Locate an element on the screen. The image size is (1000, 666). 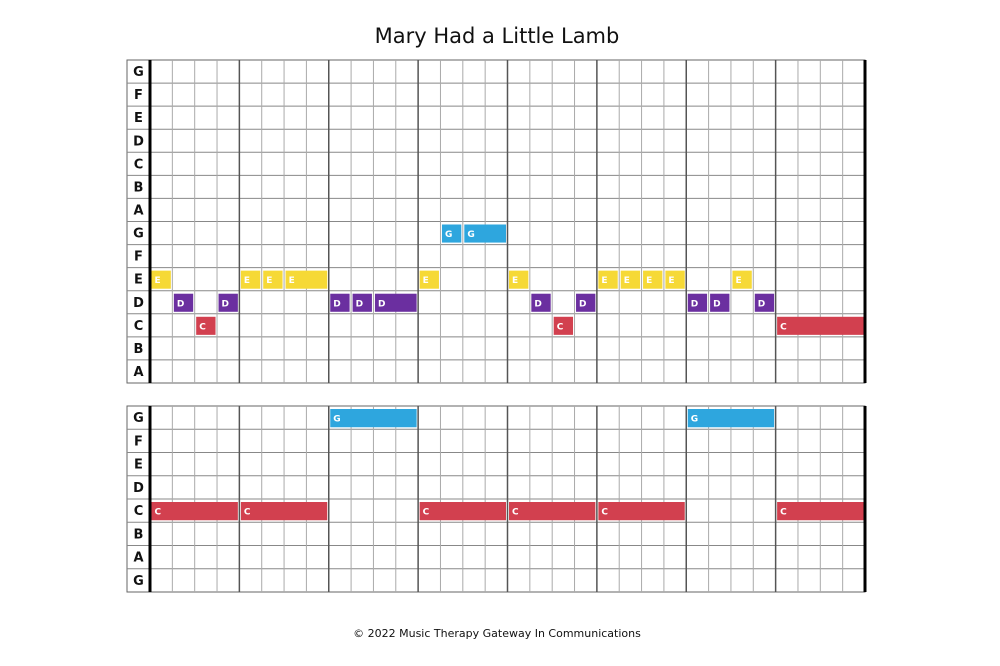
title: Mary Had a Little Lamb is located at coordinates (497, 36).